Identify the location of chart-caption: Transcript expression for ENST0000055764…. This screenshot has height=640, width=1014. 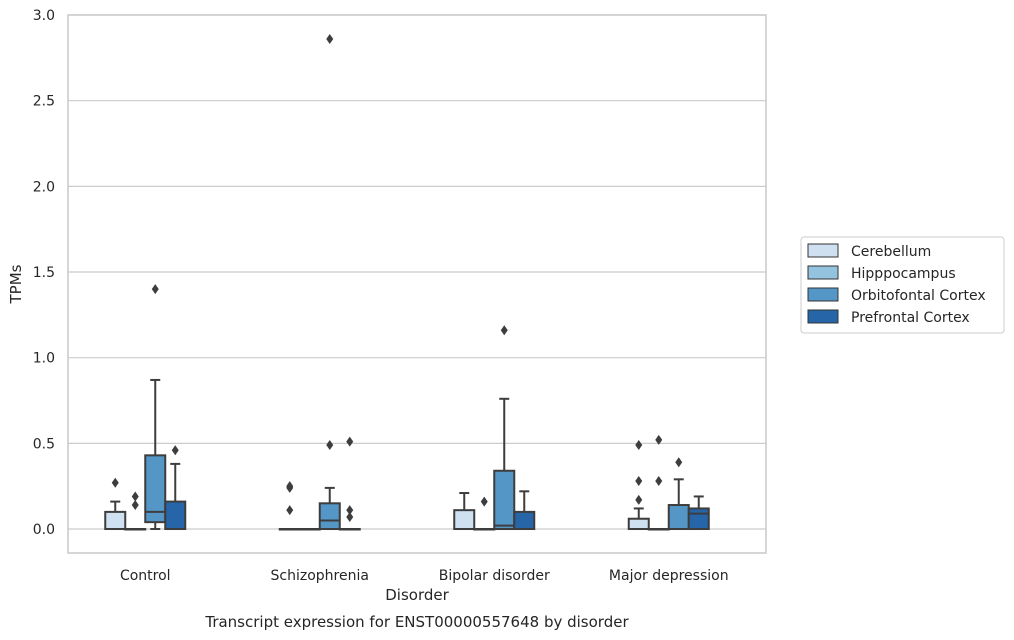
(416, 622).